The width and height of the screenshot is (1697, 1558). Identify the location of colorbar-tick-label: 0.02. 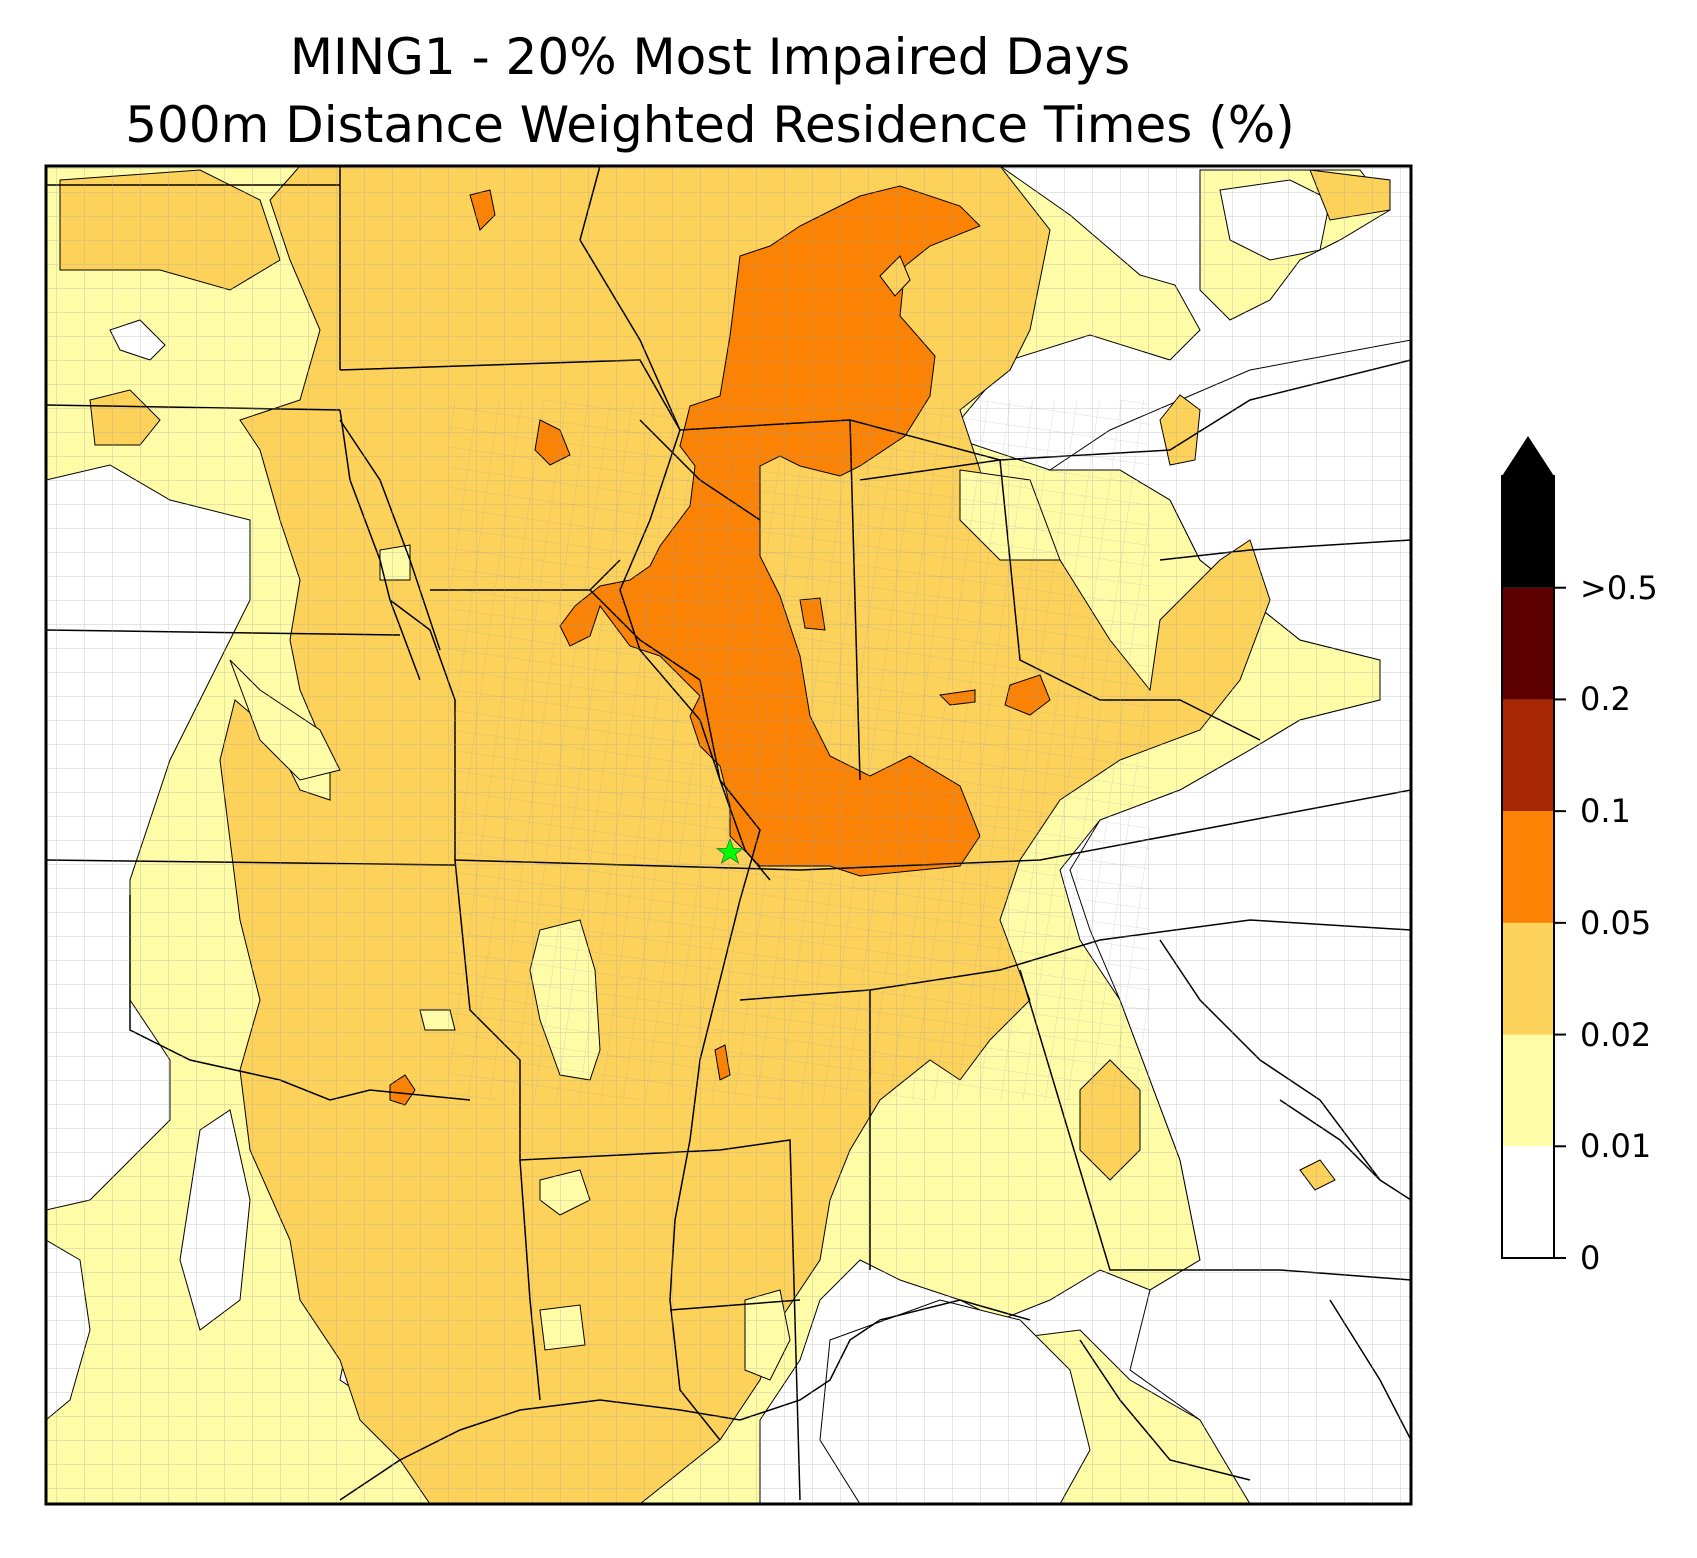
(1616, 1034).